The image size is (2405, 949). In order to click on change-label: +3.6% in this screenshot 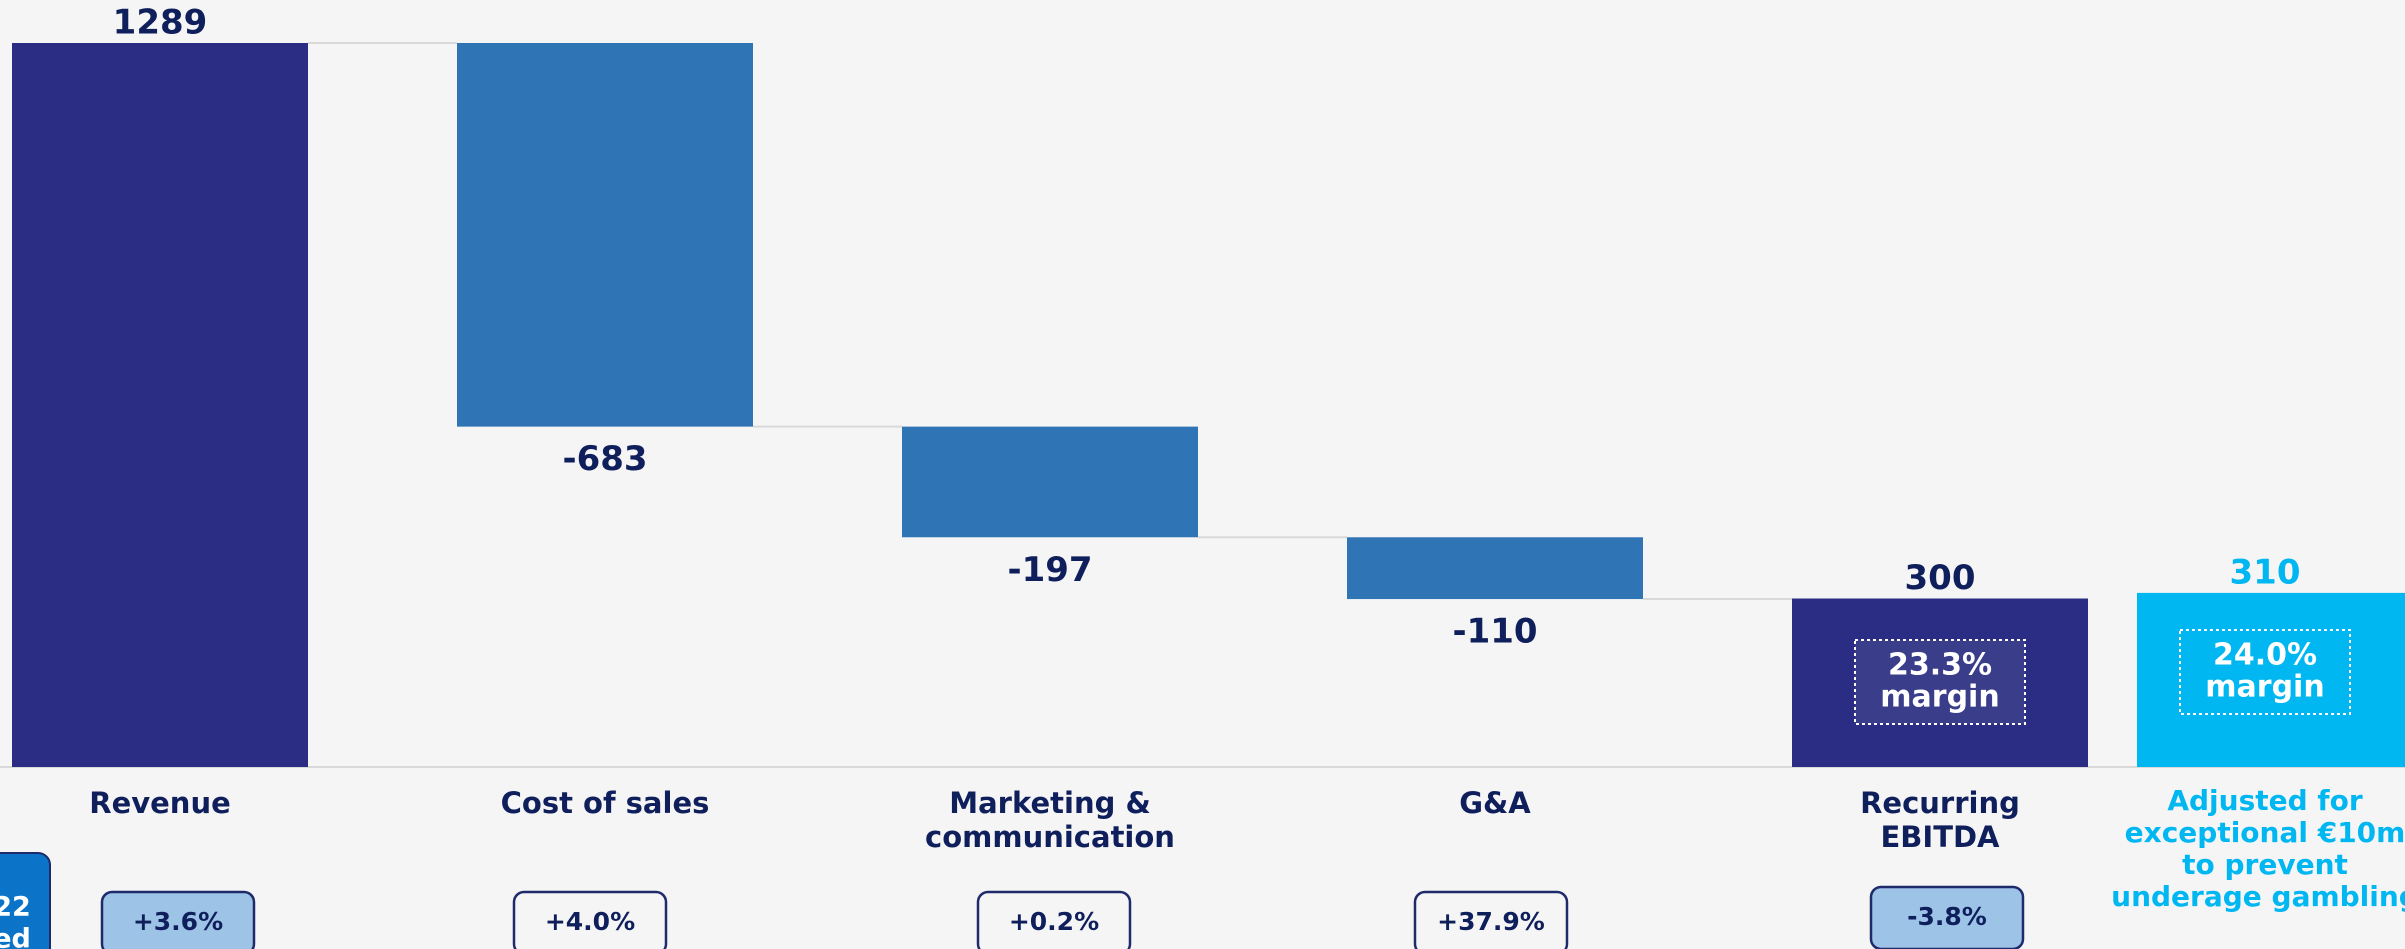, I will do `click(178, 921)`.